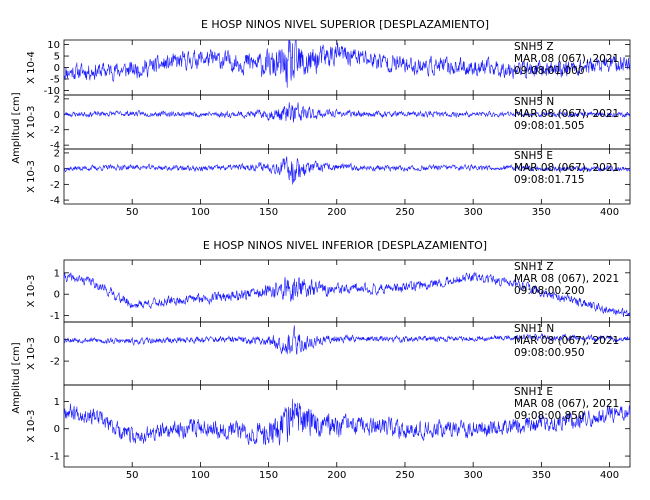  What do you see at coordinates (57, 169) in the screenshot?
I see `ytick-label-0-2-1: 0` at bounding box center [57, 169].